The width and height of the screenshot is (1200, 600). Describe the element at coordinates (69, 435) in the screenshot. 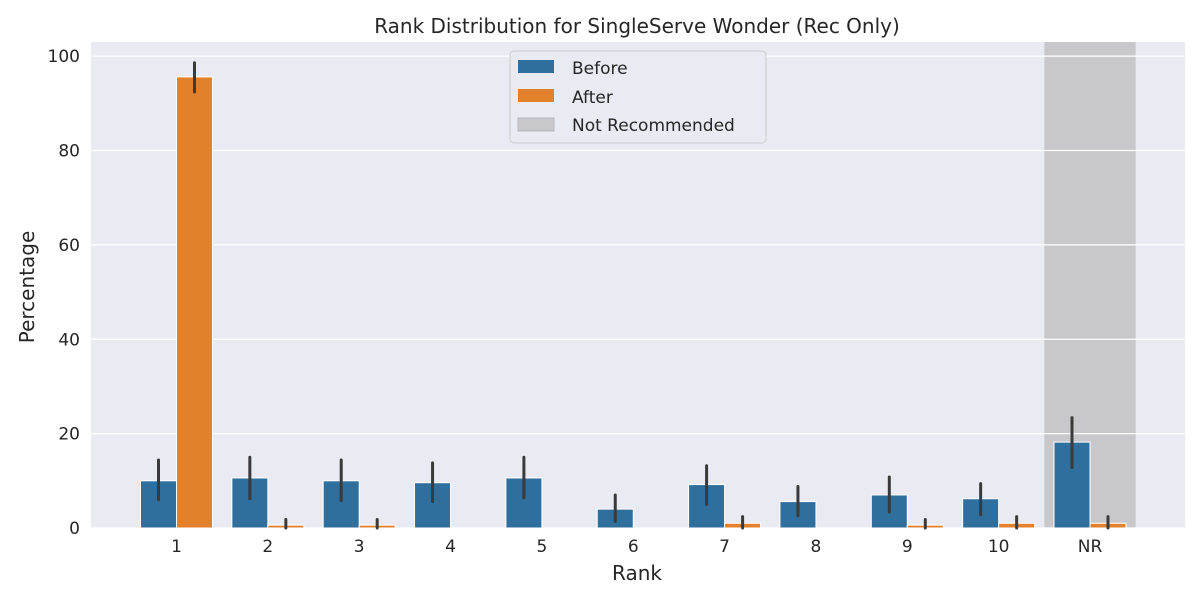

I see `y-tick-label: 20` at that location.